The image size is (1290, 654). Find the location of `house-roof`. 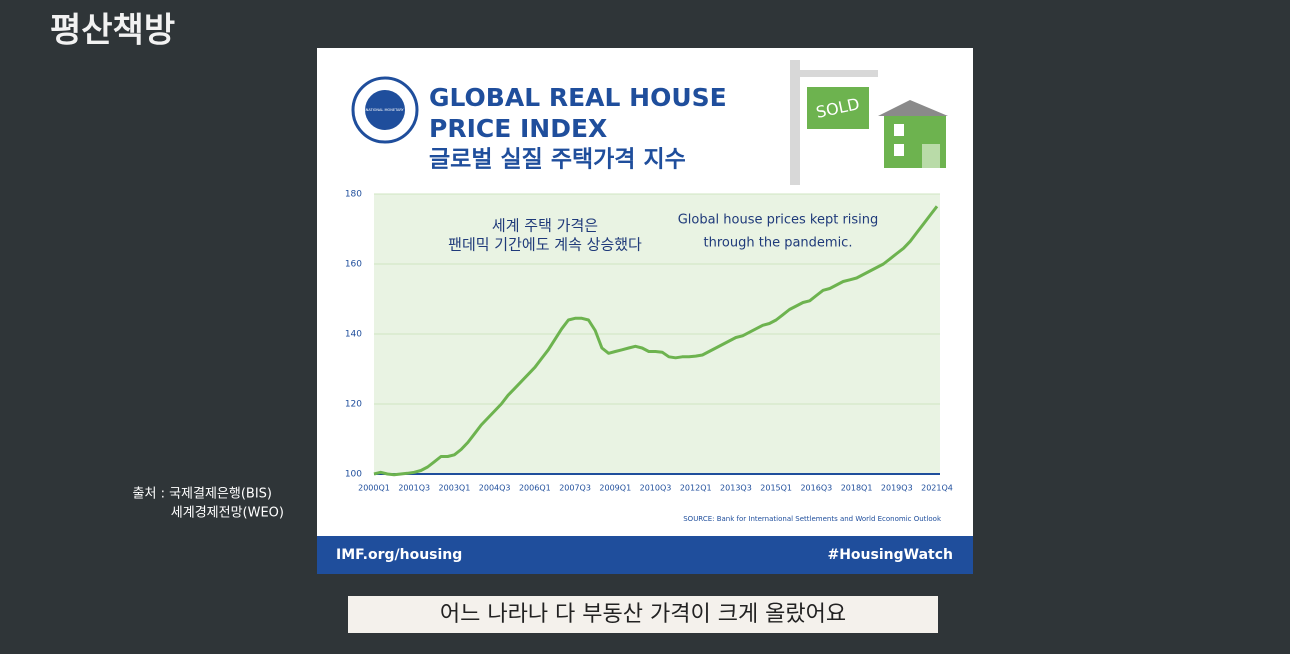

house-roof is located at coordinates (913, 108).